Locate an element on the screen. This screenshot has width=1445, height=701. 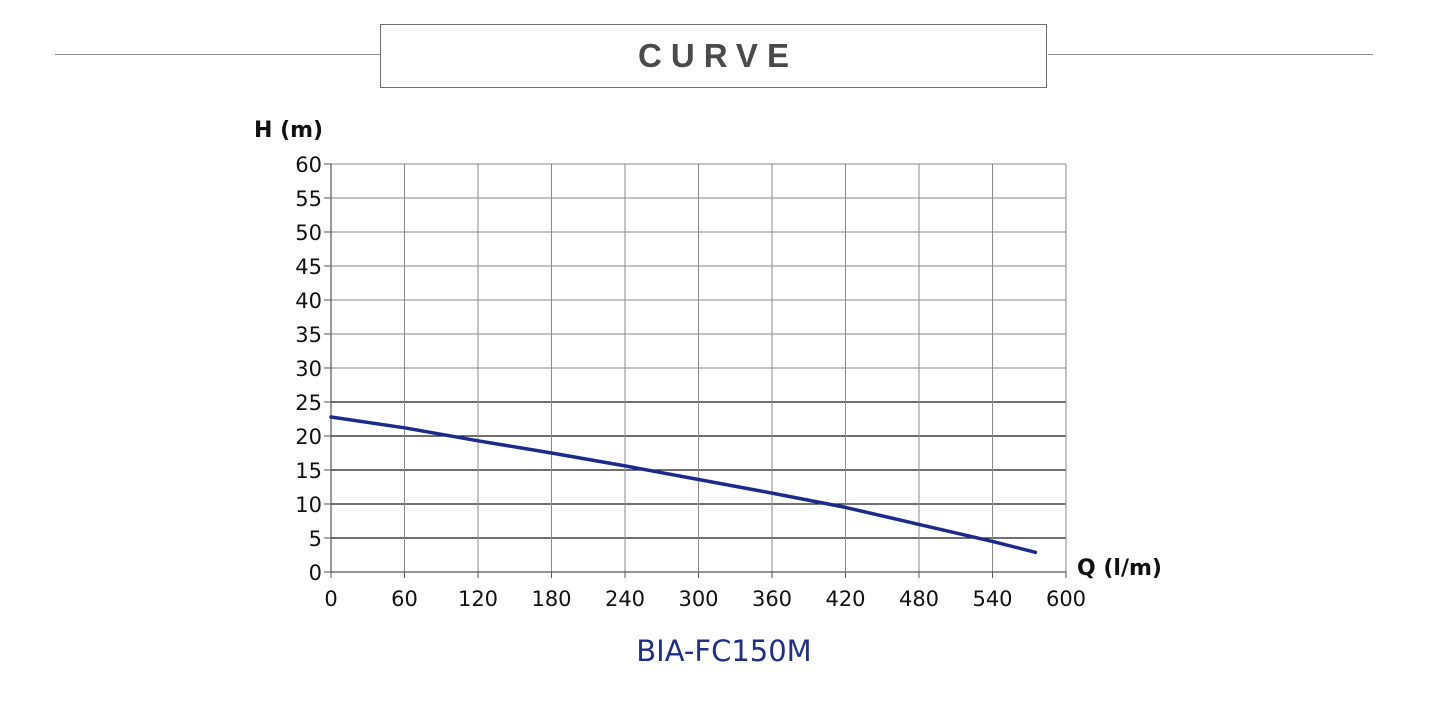
x-axis-title: Q (l/m) is located at coordinates (1119, 568).